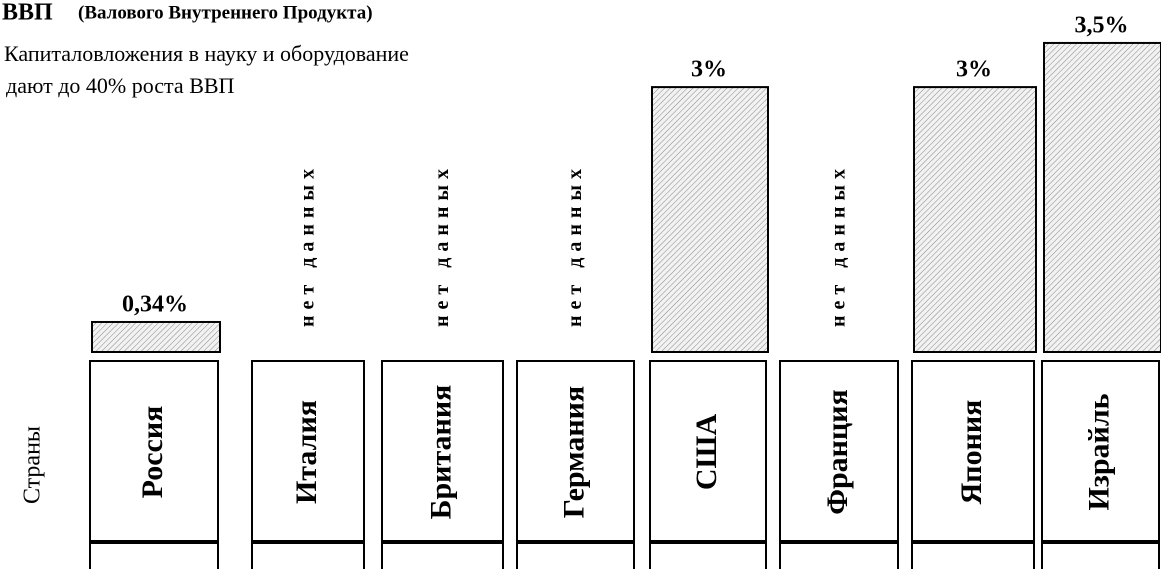  Describe the element at coordinates (33, 465) in the screenshot. I see `x-axis-label: Страны` at that location.